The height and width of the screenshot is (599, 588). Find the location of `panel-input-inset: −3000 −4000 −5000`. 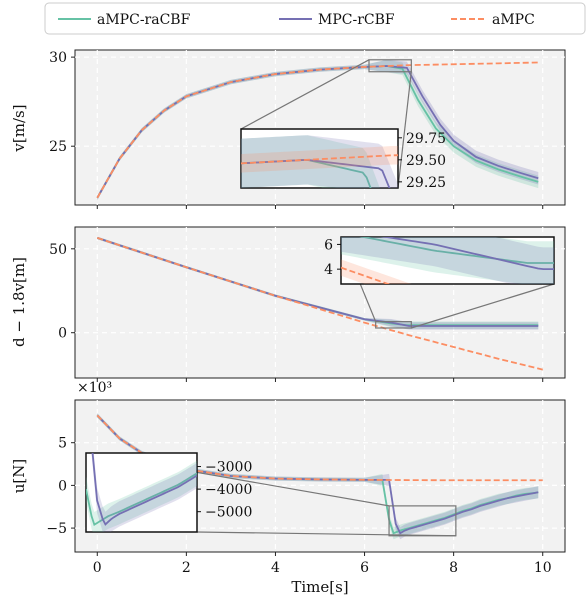

panel-input-inset: −3000 −4000 −5000 is located at coordinates (271, 494).